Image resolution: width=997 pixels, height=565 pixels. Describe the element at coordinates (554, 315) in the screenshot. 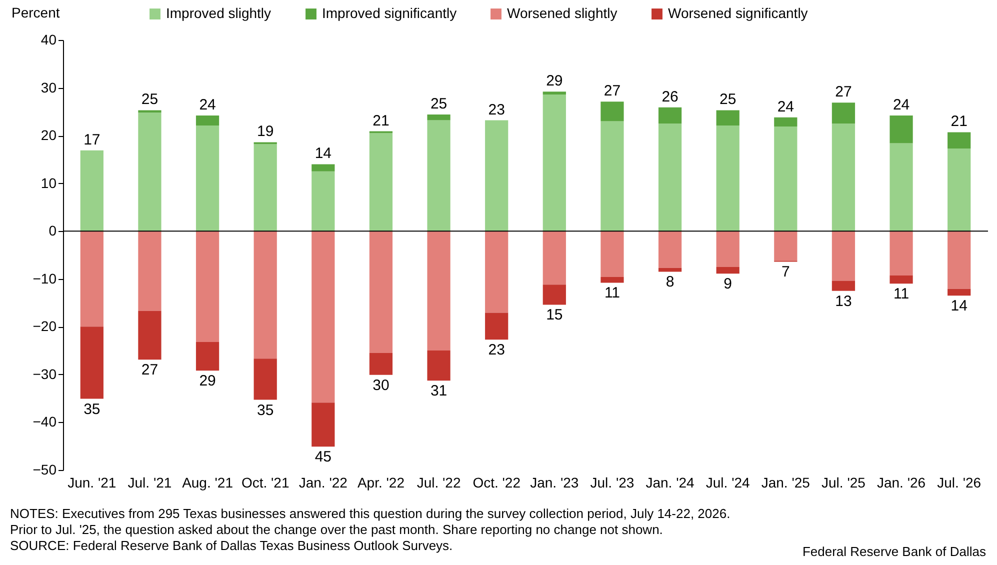

I see `text: 15` at that location.